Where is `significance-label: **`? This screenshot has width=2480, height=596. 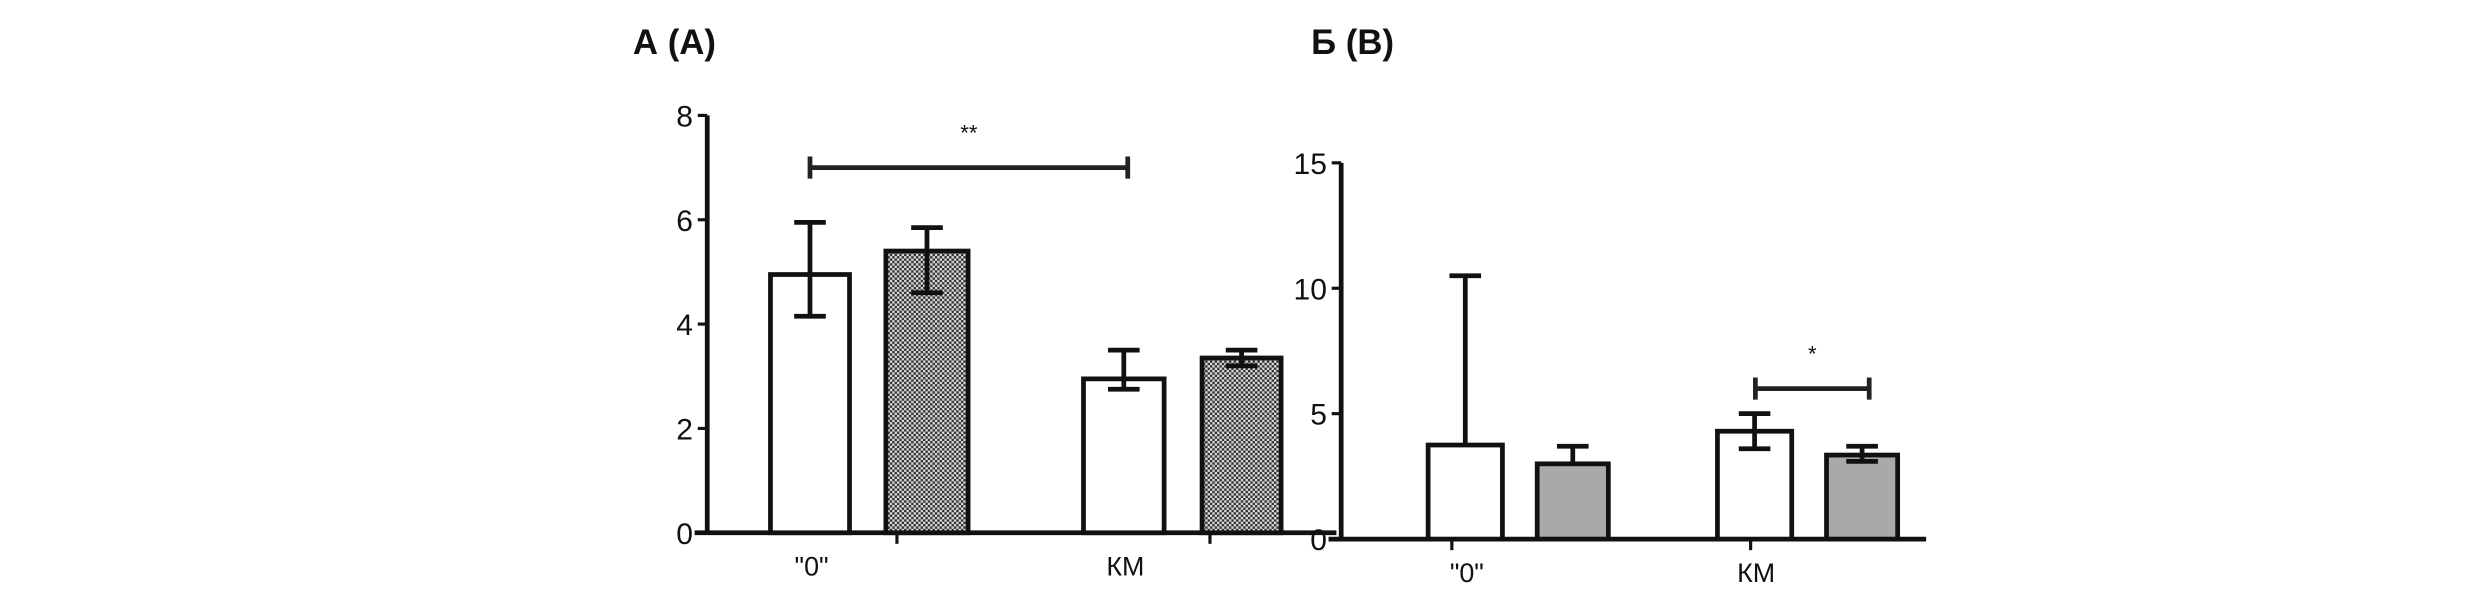 significance-label: ** is located at coordinates (969, 133).